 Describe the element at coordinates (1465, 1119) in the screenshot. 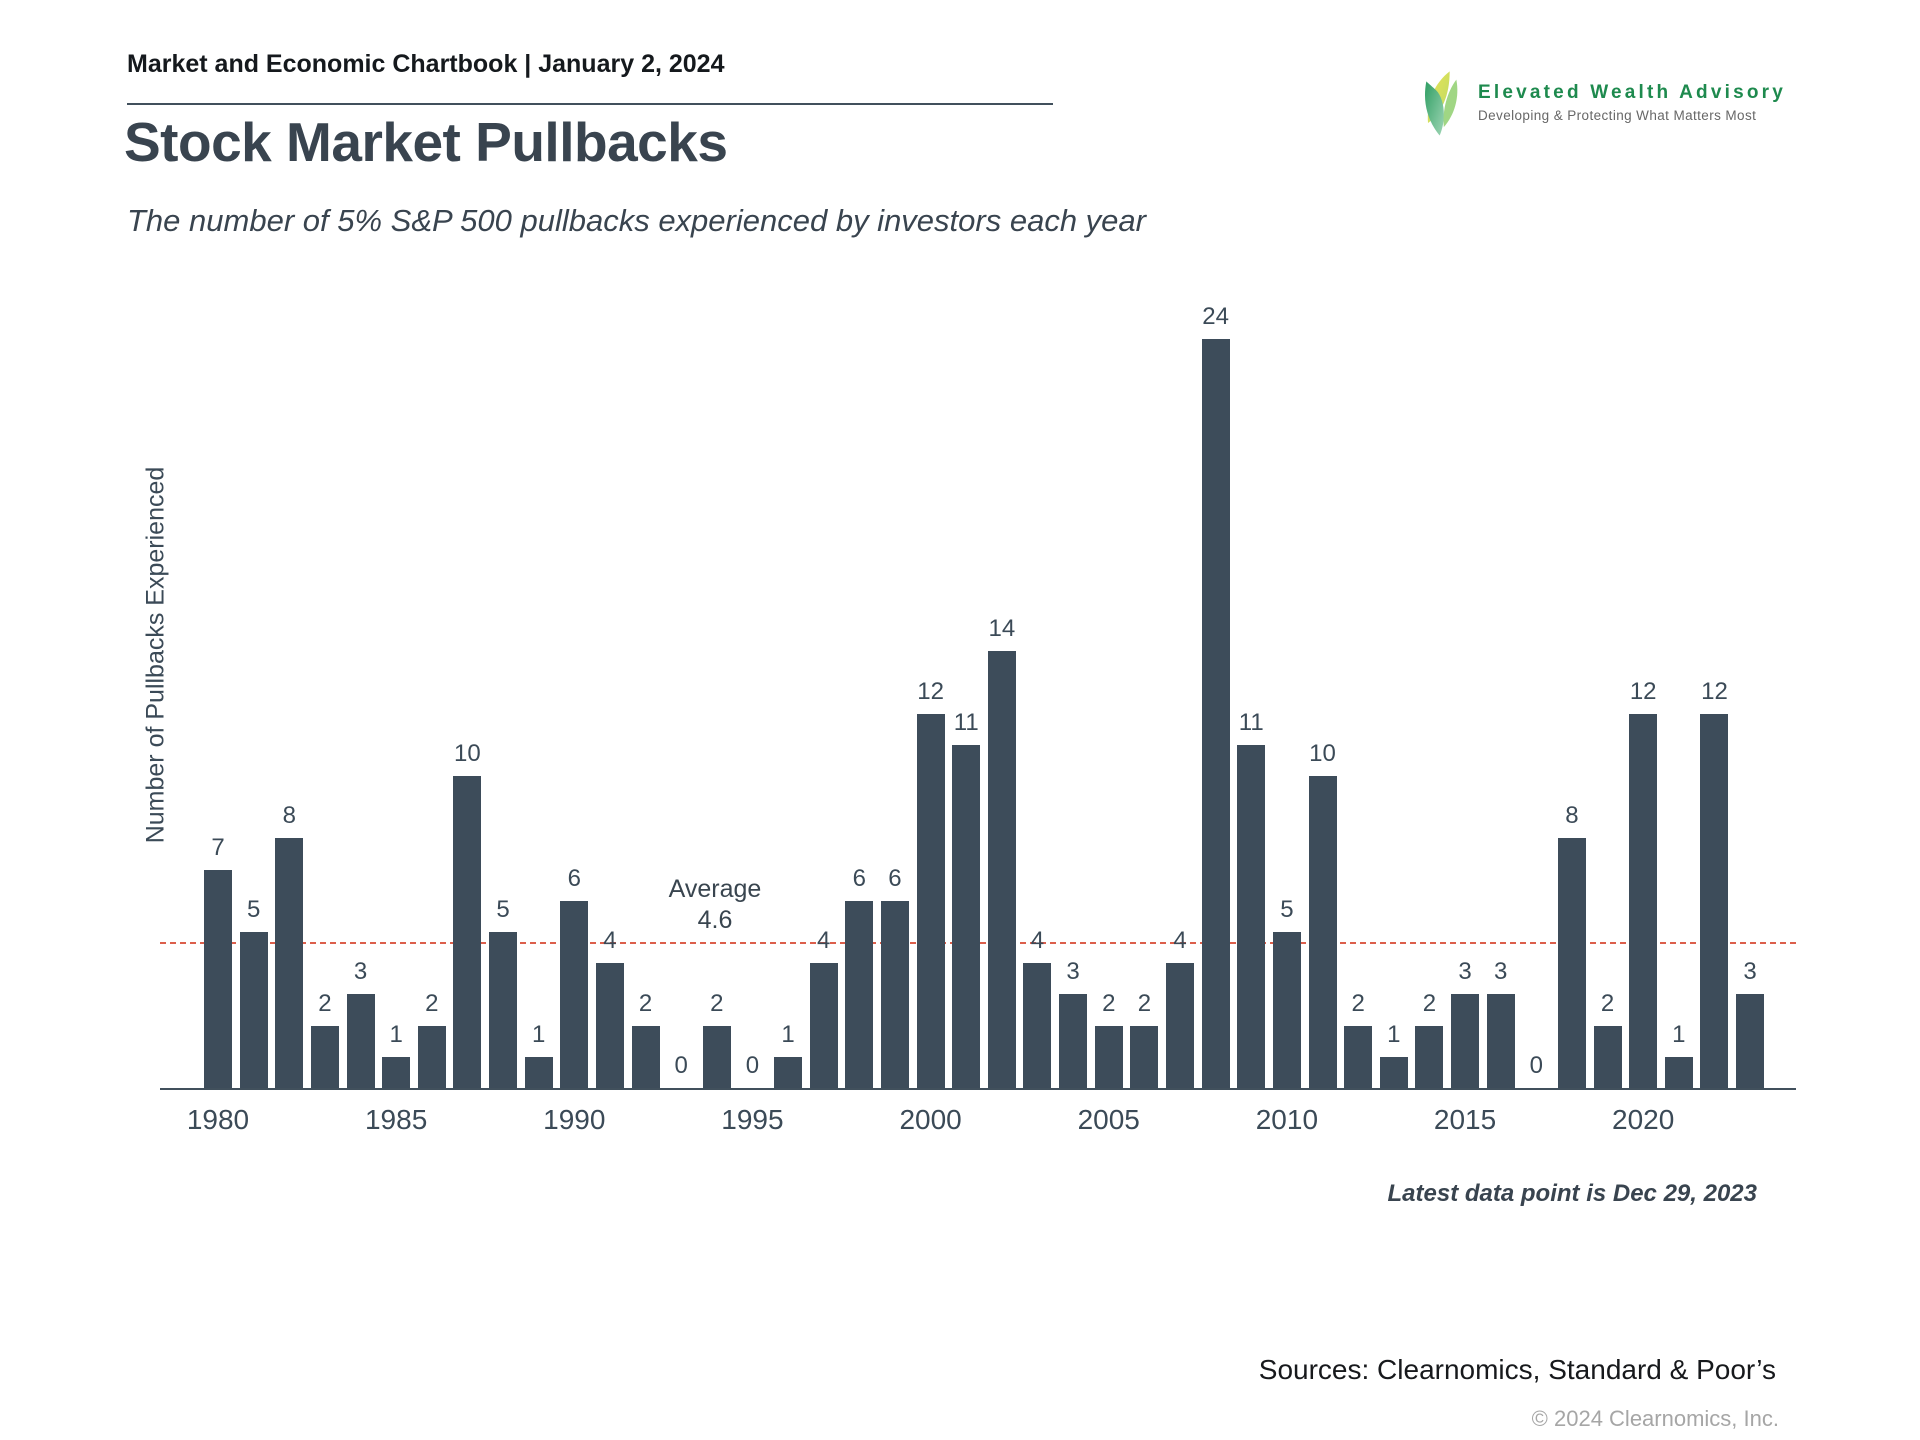

I see `x-axis-tick-label: 2015` at that location.